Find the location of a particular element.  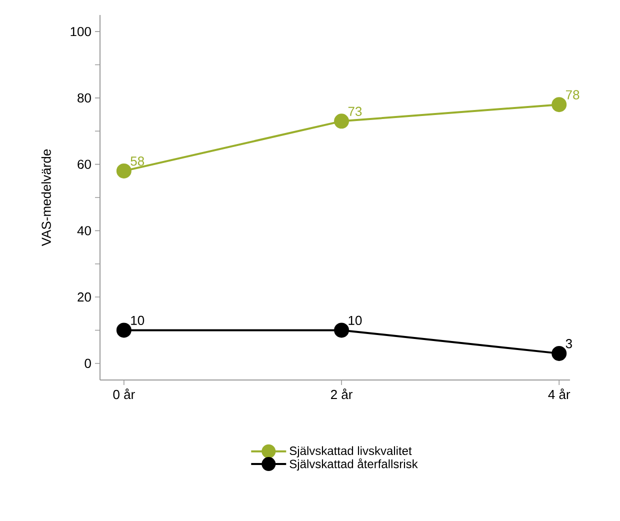

y-tick-label: 20 is located at coordinates (84, 297).